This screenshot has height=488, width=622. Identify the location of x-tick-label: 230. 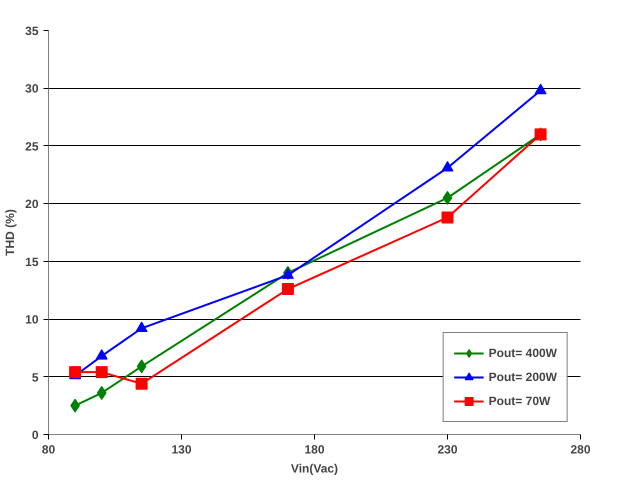
(447, 449).